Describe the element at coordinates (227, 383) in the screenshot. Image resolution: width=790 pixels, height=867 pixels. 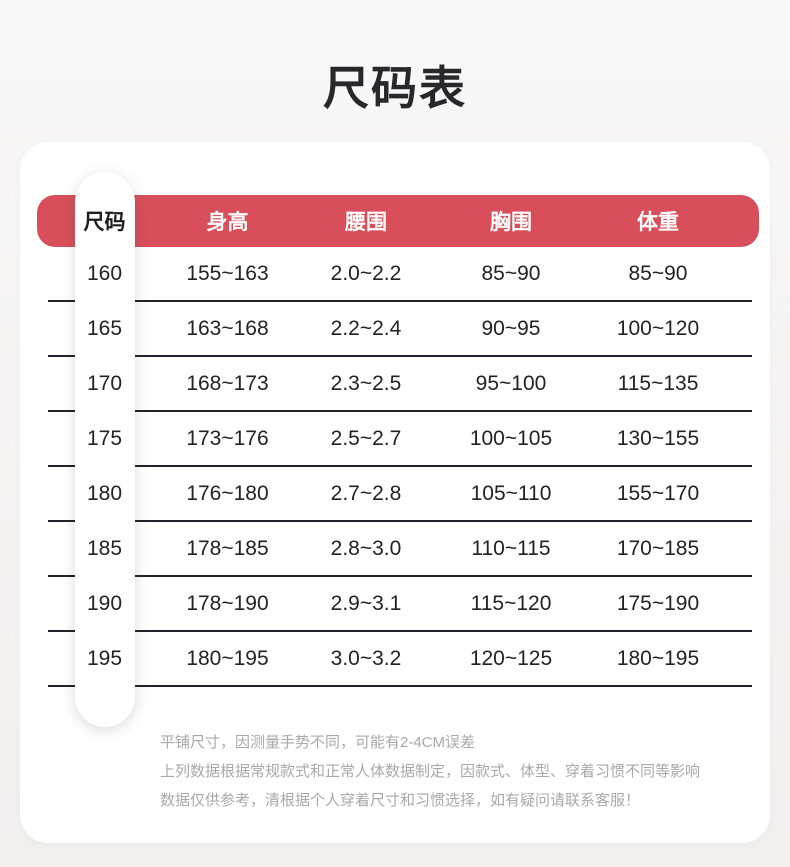
I see `height-cell: 168~173` at that location.